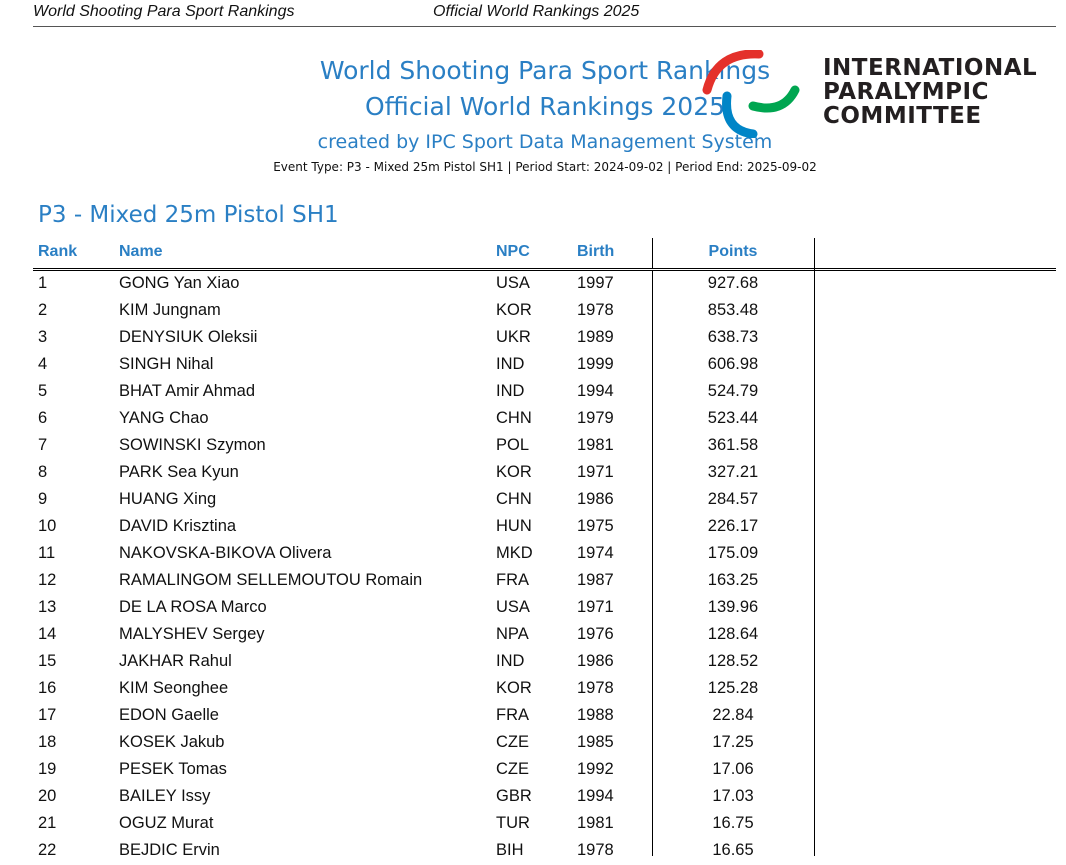 This screenshot has width=1066, height=865. Describe the element at coordinates (595, 526) in the screenshot. I see `cell-birth: 1975` at that location.